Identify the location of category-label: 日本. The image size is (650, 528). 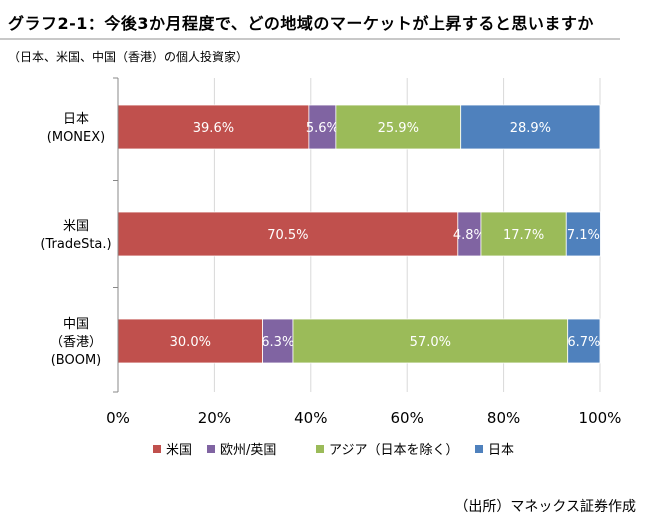
(76, 119).